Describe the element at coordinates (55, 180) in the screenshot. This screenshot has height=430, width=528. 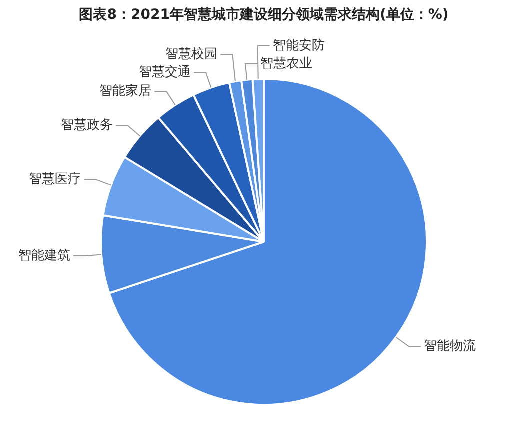
I see `slice-label: 智慧医疗` at that location.